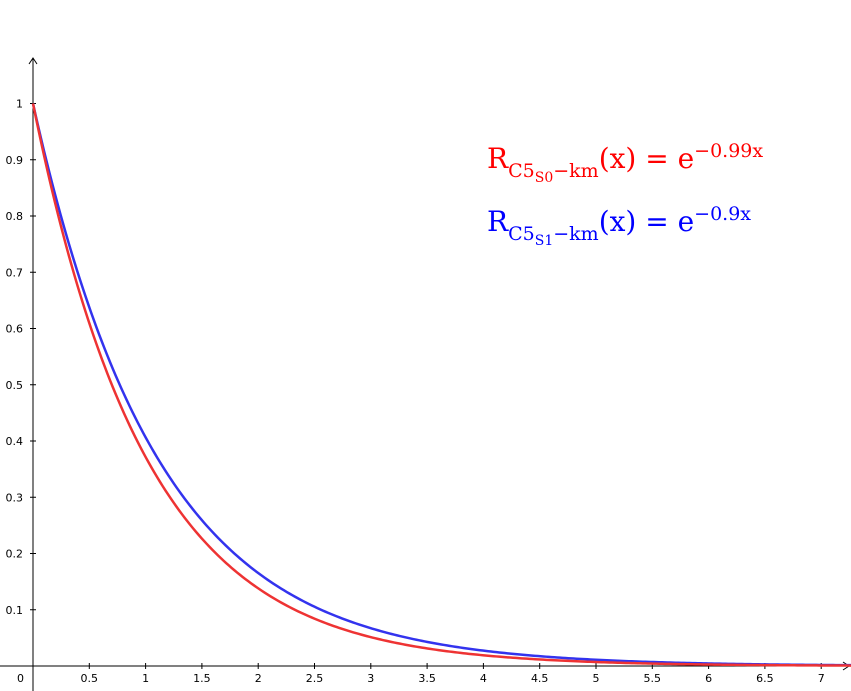  What do you see at coordinates (646, 221) in the screenshot?
I see `legend-s1-lhs: (x) = e` at bounding box center [646, 221].